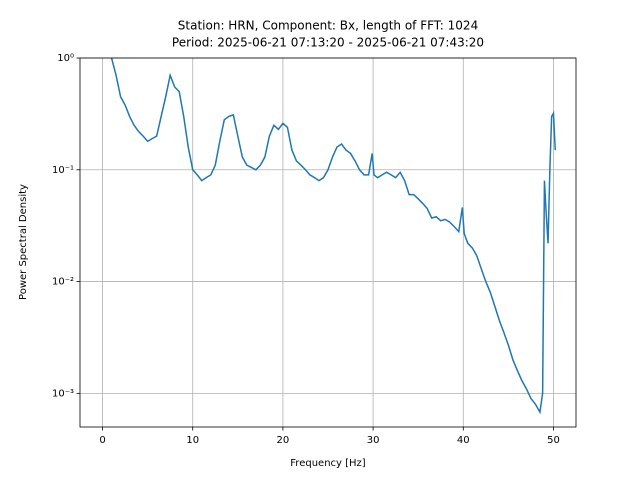 Image resolution: width=640 pixels, height=480 pixels. What do you see at coordinates (63, 170) in the screenshot?
I see `y-tick-label: 10⁻¹` at bounding box center [63, 170].